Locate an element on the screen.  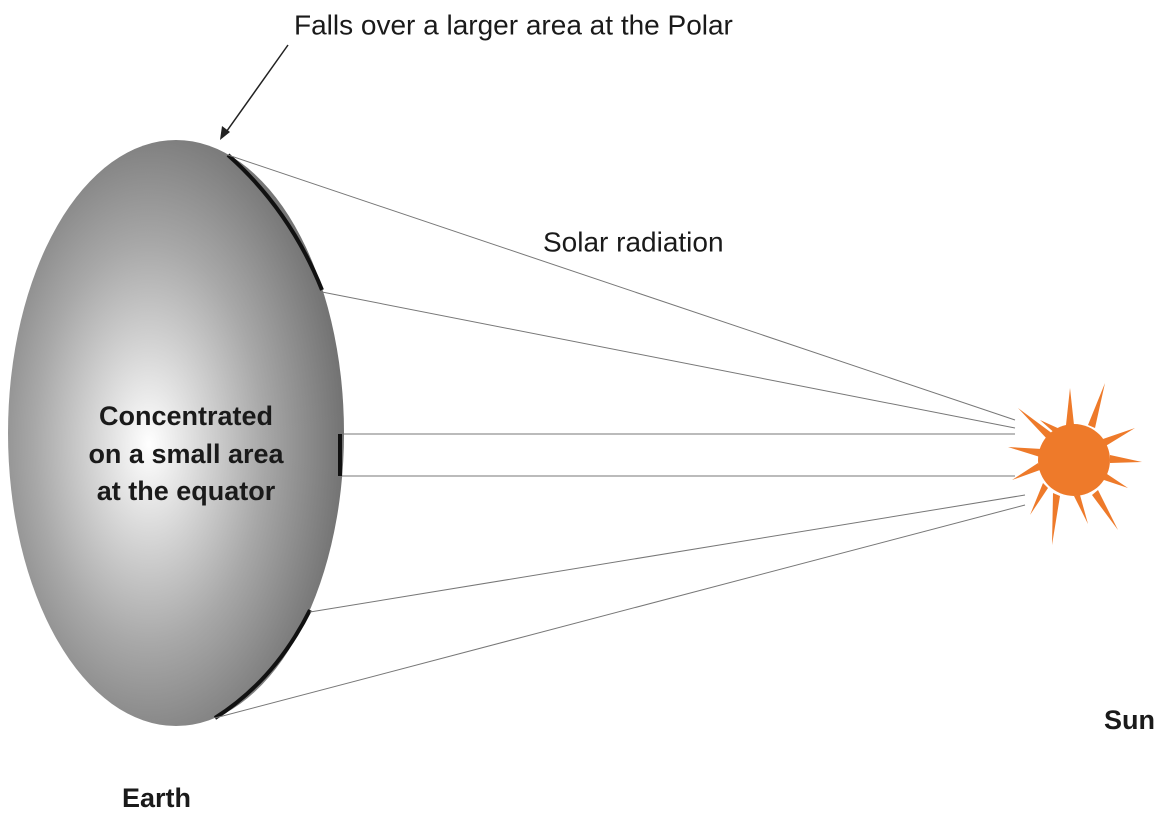
sun is located at coordinates (1075, 464).